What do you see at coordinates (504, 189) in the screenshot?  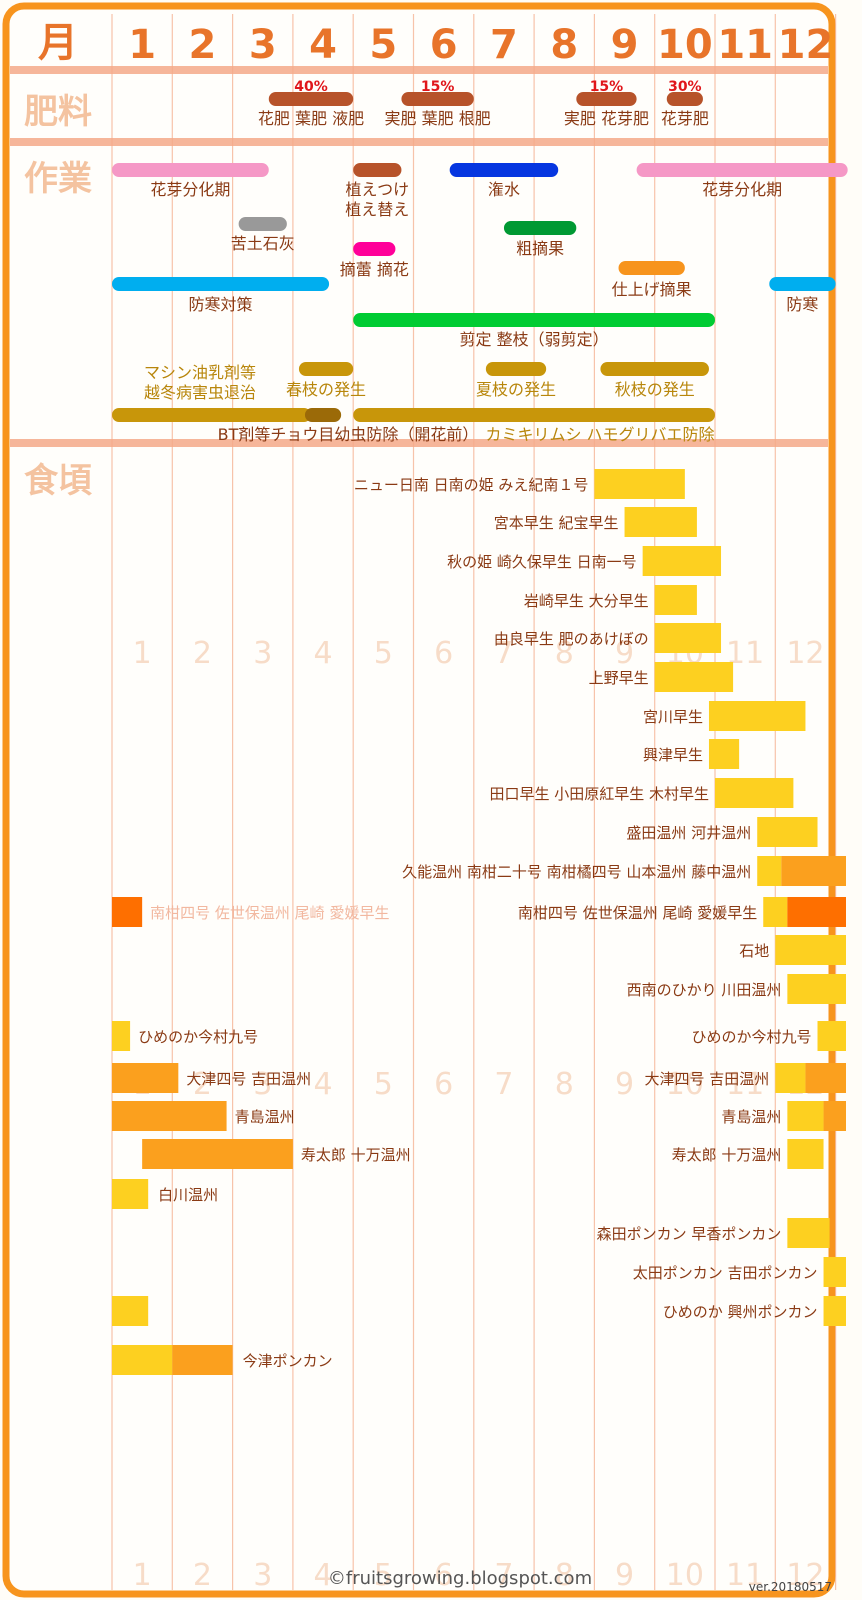 I see `task-label: 潅水` at bounding box center [504, 189].